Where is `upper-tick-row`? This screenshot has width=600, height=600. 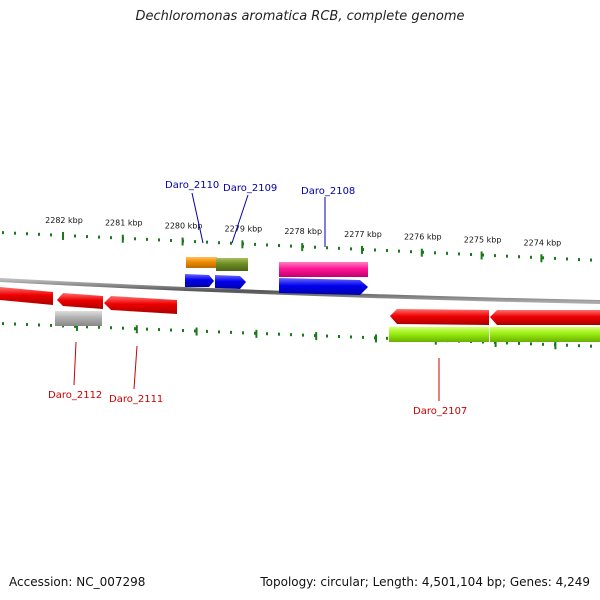 upper-tick-row is located at coordinates (297, 247).